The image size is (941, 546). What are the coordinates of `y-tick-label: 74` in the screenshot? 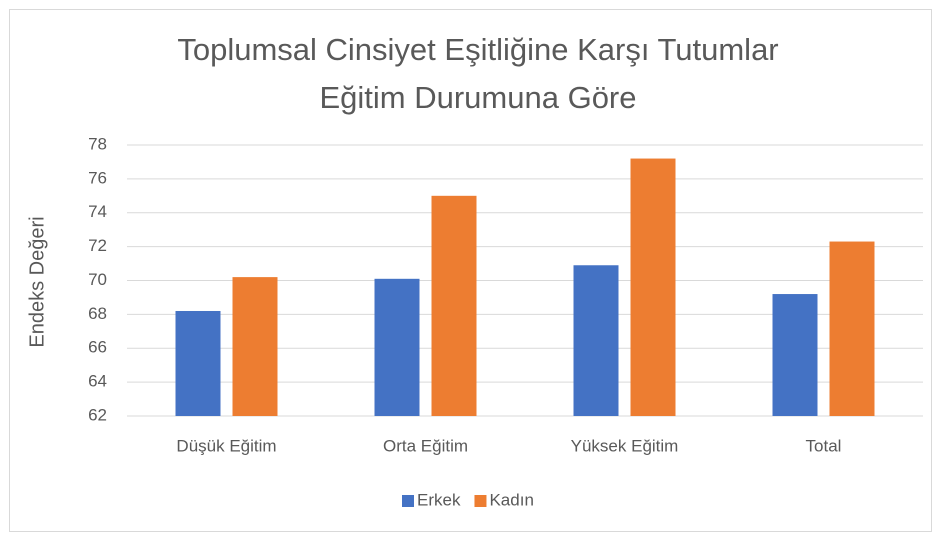 It's located at (97, 211).